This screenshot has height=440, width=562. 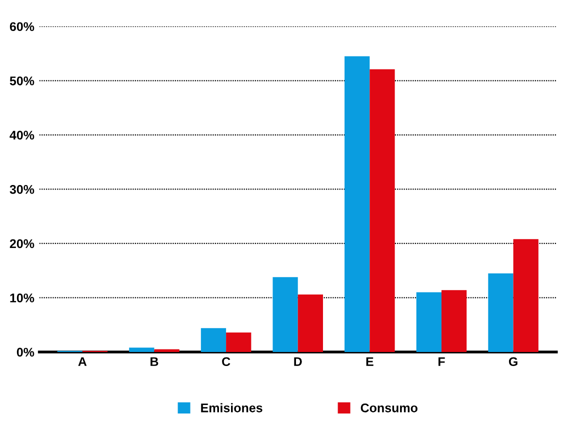 I want to click on x-tick-label: B, so click(x=154, y=361).